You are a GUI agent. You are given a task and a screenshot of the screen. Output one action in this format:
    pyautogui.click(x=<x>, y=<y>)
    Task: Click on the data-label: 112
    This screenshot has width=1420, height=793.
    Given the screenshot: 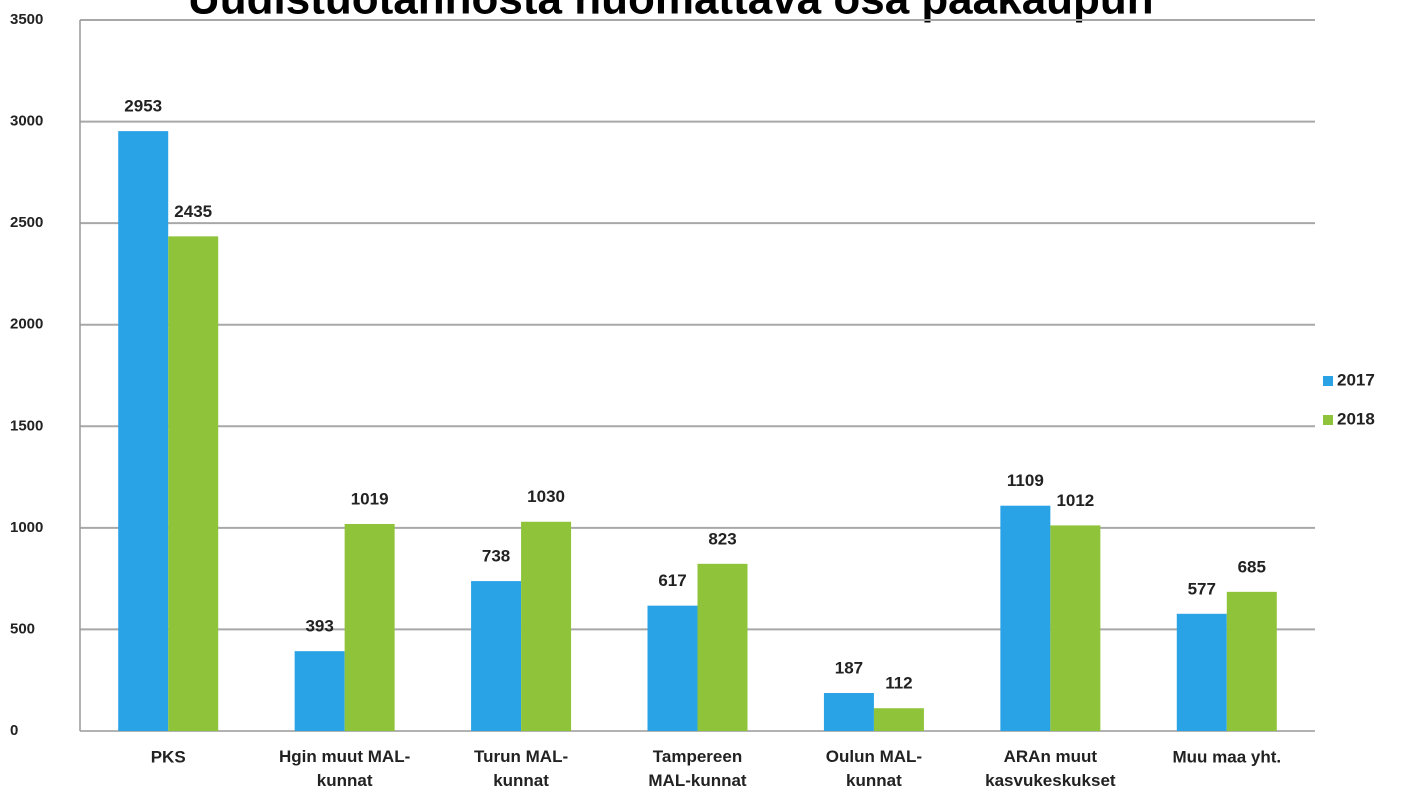 What is the action you would take?
    pyautogui.click(x=898, y=683)
    